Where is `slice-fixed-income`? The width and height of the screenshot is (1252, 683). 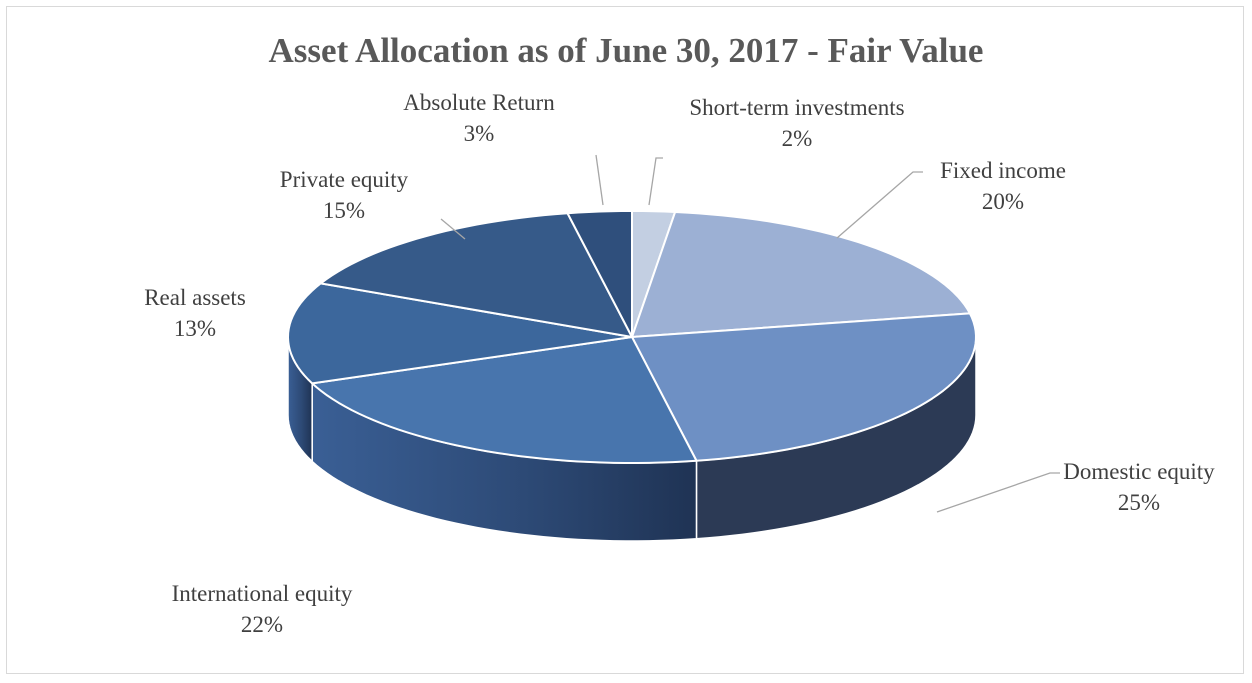
slice-fixed-income is located at coordinates (801, 274).